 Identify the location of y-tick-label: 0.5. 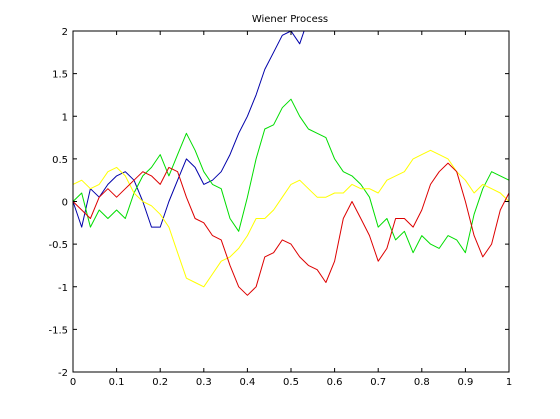
(60, 160).